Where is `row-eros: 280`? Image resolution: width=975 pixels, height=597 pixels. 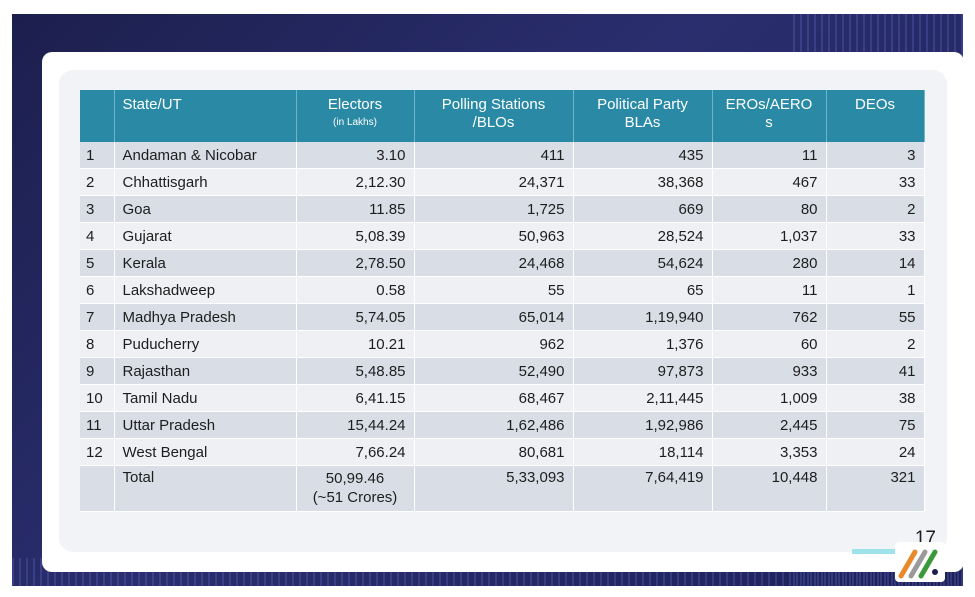
row-eros: 280 is located at coordinates (769, 263).